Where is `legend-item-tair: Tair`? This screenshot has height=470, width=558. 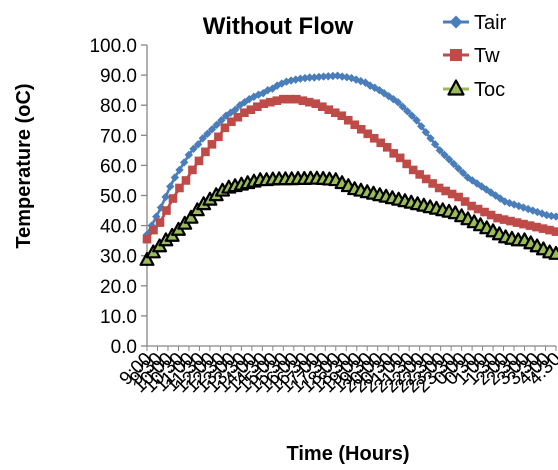 legend-item-tair: Tair is located at coordinates (475, 23).